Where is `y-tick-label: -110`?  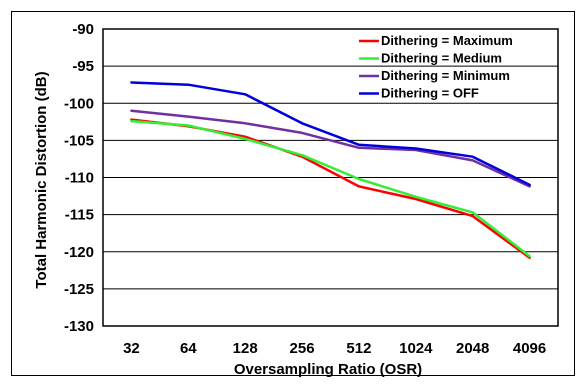 y-tick-label: -110 is located at coordinates (79, 178).